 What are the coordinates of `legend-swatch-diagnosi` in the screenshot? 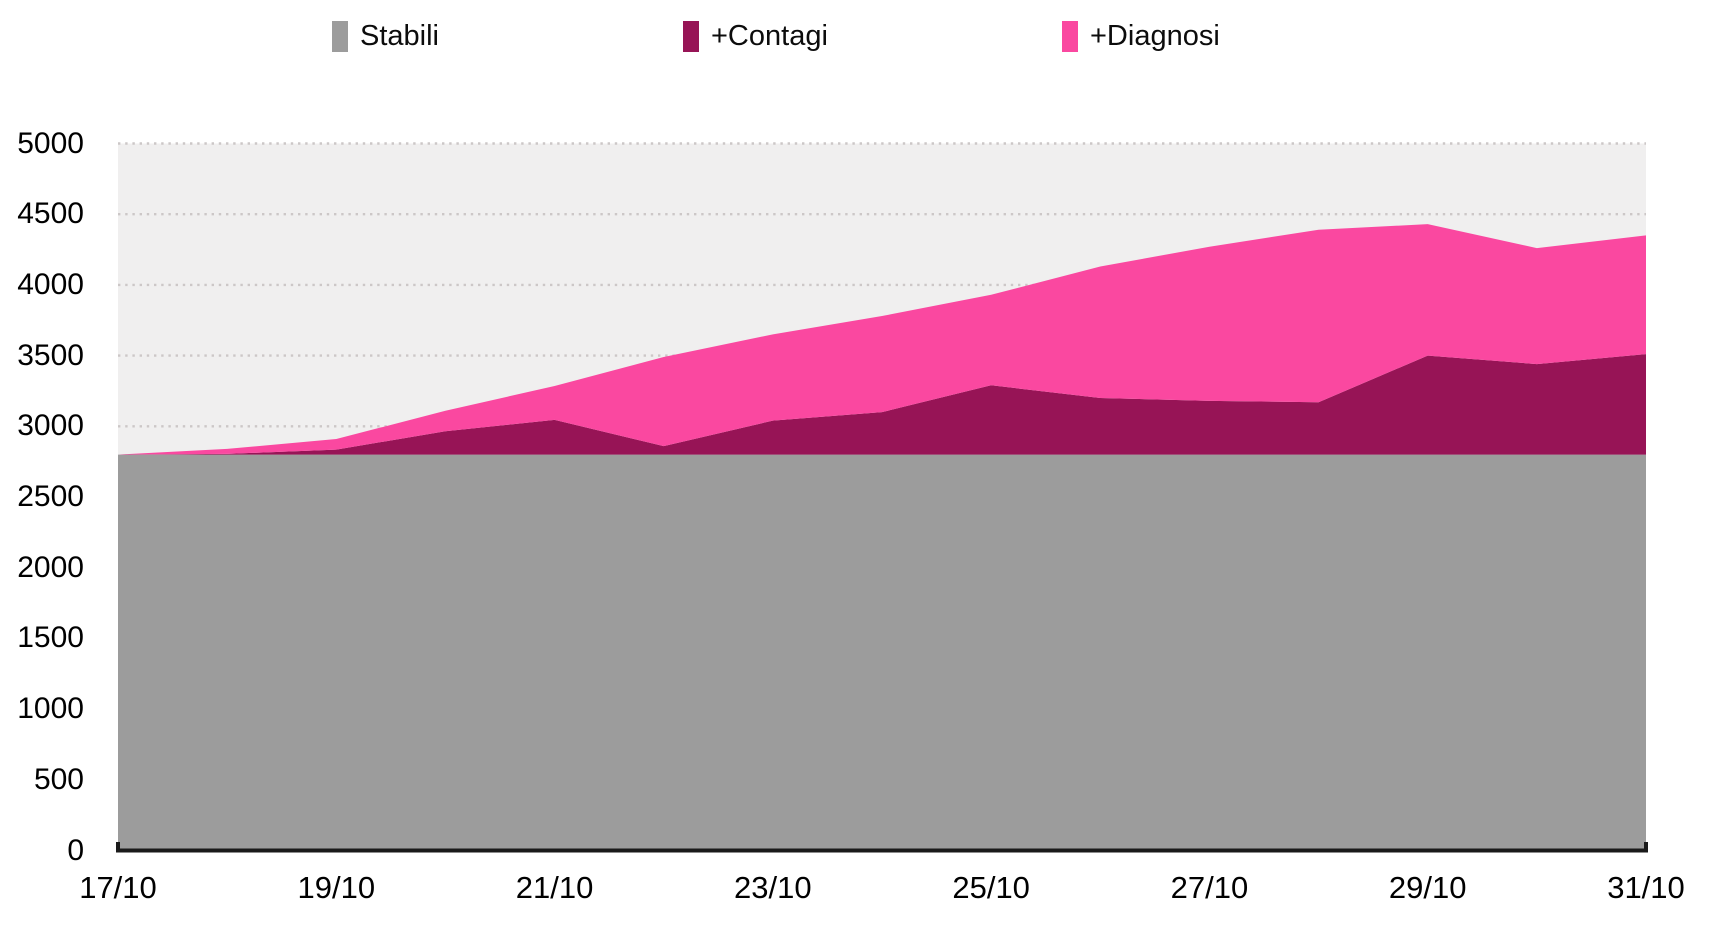 It's located at (1070, 36).